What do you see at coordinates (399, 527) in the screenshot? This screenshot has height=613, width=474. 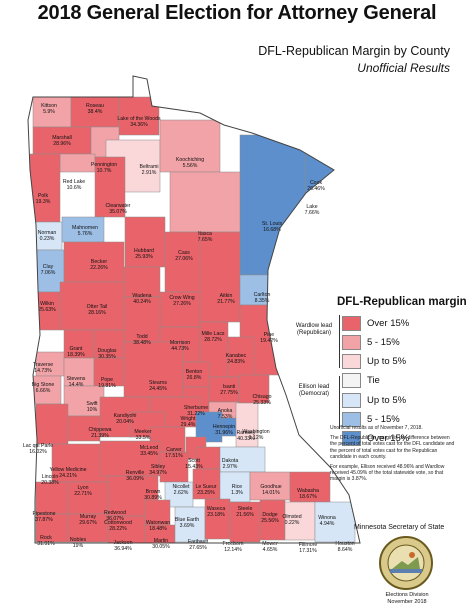 I see `agency-name: Minnesota Secretary of State` at bounding box center [399, 527].